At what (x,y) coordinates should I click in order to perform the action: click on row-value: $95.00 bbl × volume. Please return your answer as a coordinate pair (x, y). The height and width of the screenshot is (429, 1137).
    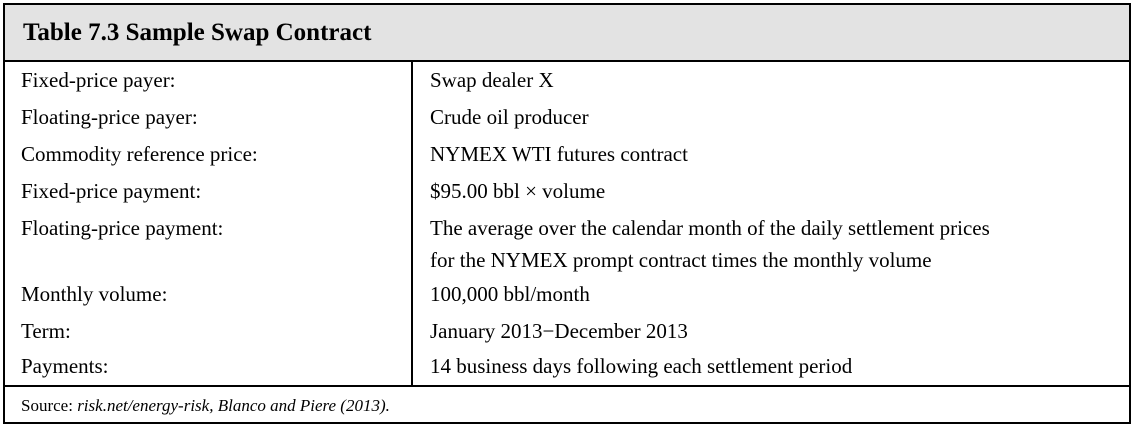
    Looking at the image, I should click on (777, 191).